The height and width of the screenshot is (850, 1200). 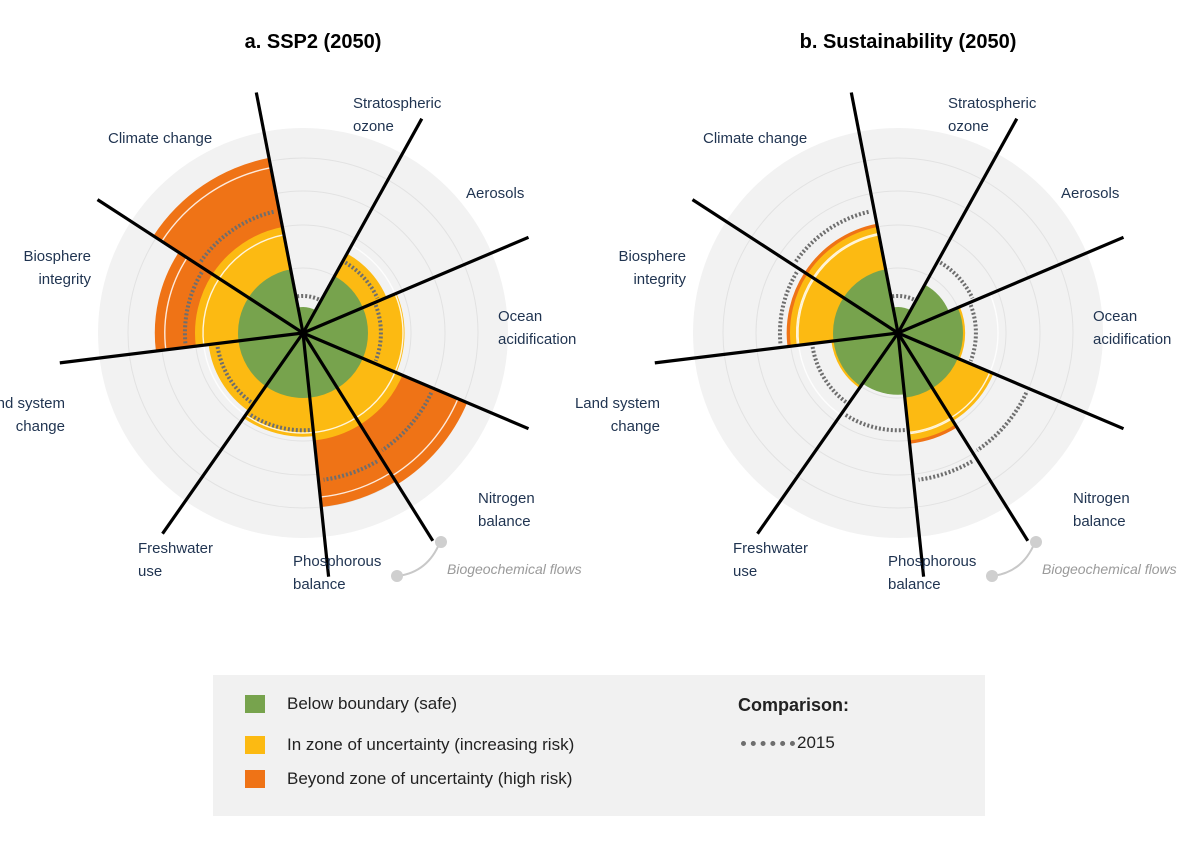 I want to click on legend-swatch-high-risk, so click(x=255, y=779).